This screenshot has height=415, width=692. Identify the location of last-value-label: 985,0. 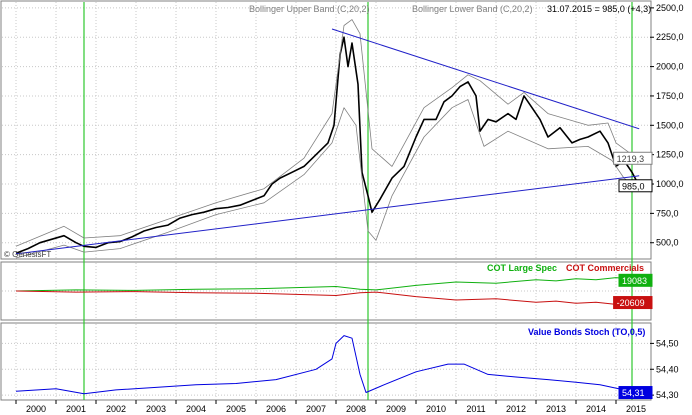
(633, 186).